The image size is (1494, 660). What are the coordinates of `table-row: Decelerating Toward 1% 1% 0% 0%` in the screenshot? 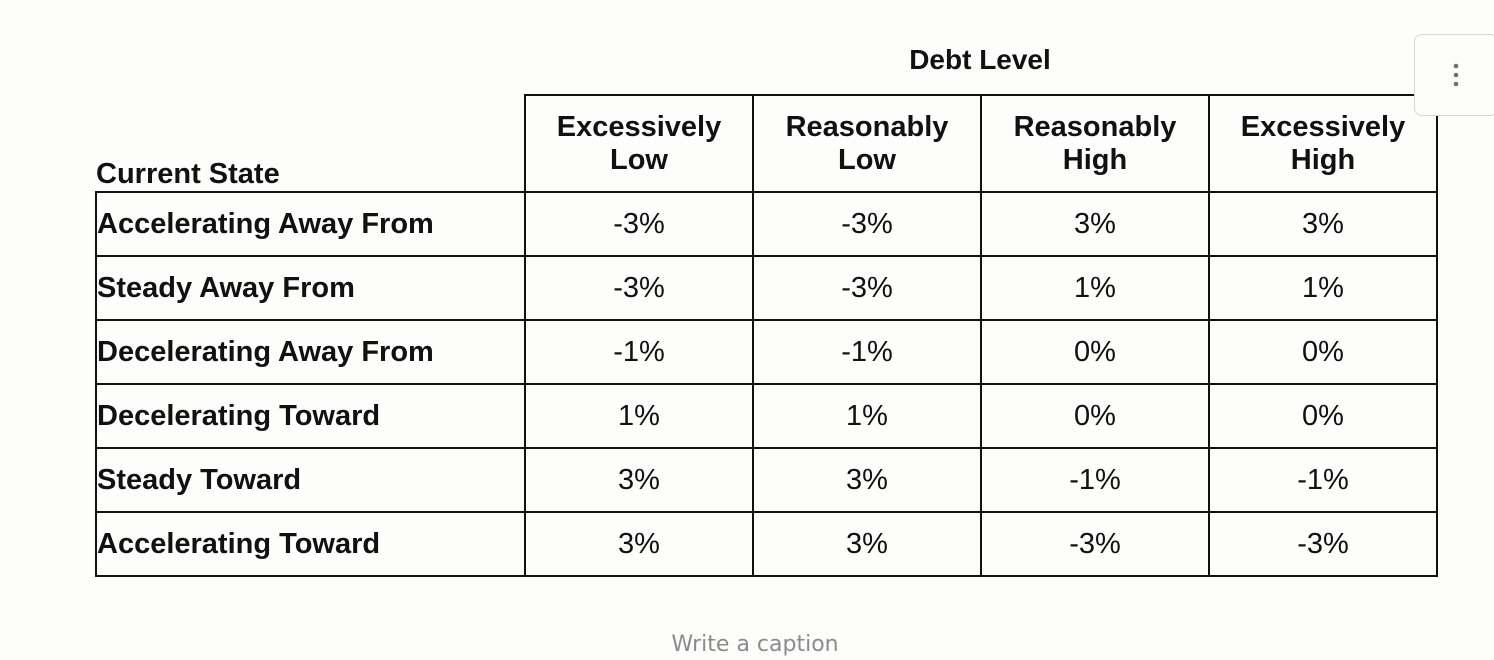 It's located at (766, 416).